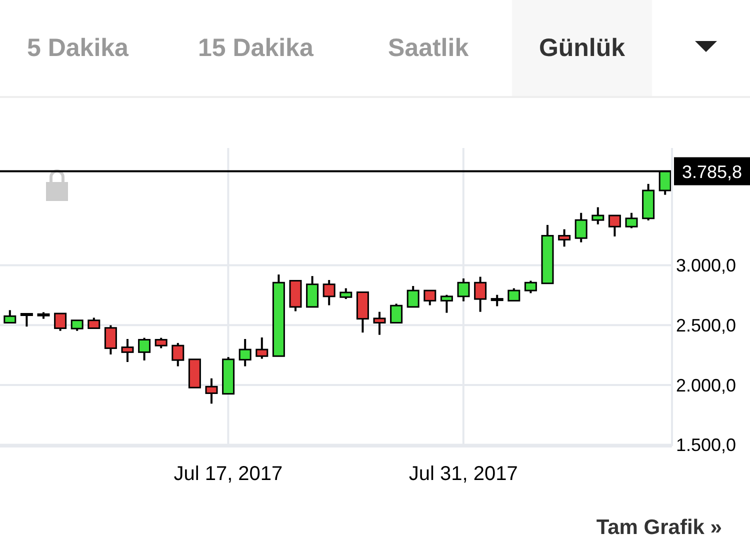 The width and height of the screenshot is (750, 559). What do you see at coordinates (706, 266) in the screenshot?
I see `y-tick-label: 3.000,0` at bounding box center [706, 266].